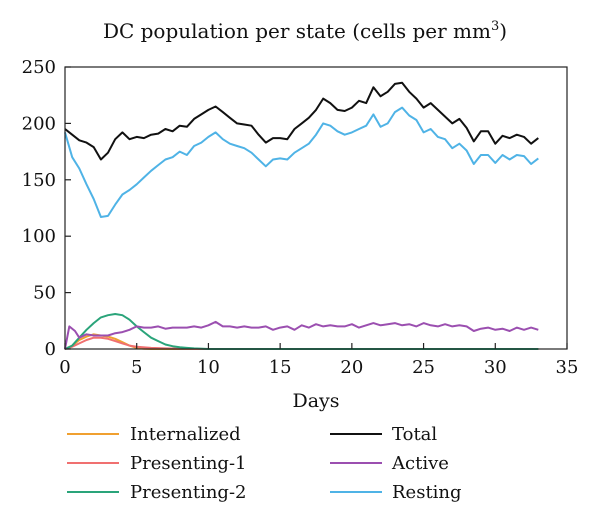 The width and height of the screenshot is (600, 525). What do you see at coordinates (301, 335) in the screenshot?
I see `series-line-active` at bounding box center [301, 335].